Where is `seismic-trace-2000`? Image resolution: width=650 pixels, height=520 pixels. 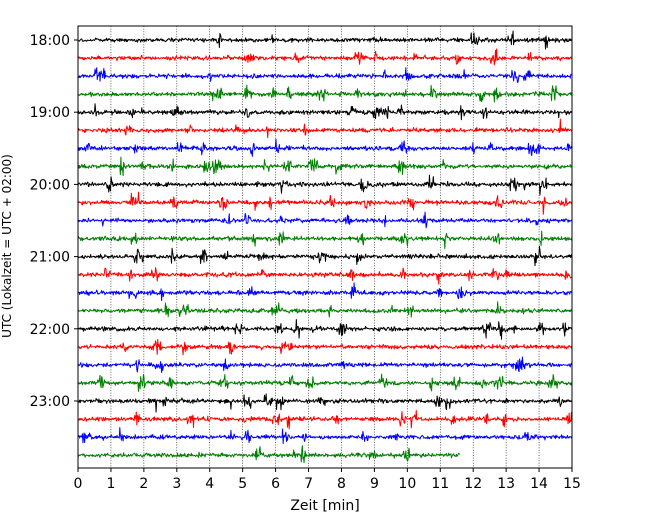
seismic-trace-2000 is located at coordinates (325, 185).